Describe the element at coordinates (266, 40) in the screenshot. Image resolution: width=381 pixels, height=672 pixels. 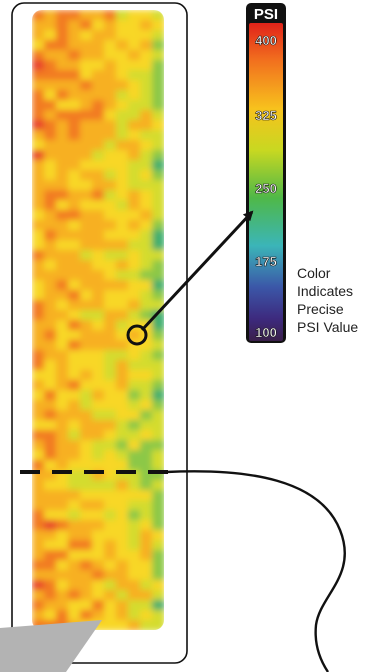
I see `colorbar-tick-label: 400` at that location.